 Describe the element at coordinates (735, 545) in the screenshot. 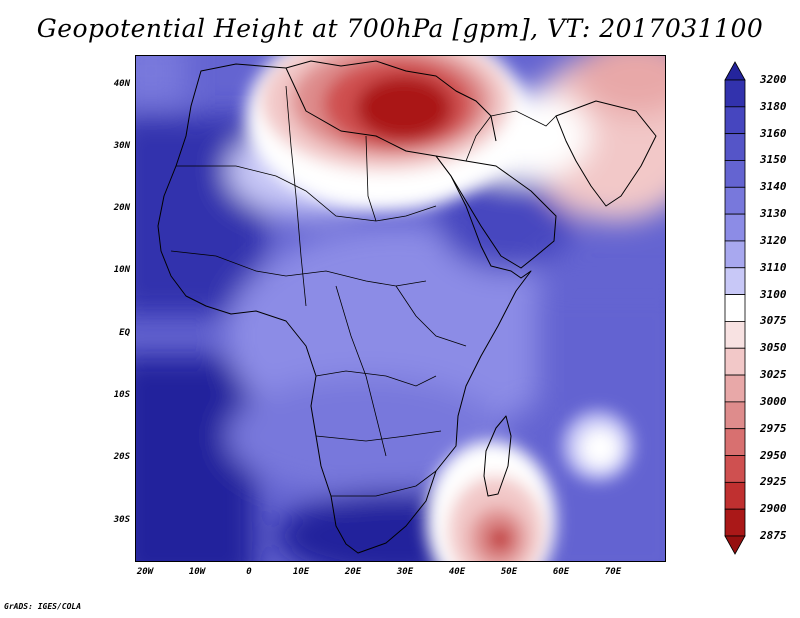

I see `colorbar-bottom-triangle` at that location.